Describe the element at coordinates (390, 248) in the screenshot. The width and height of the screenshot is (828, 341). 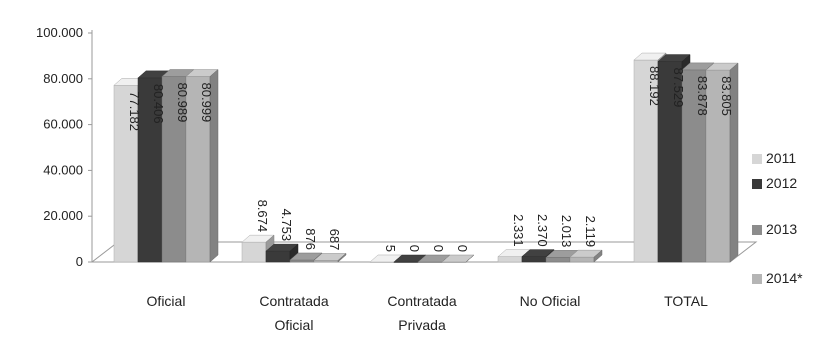
I see `data-label: 5` at that location.